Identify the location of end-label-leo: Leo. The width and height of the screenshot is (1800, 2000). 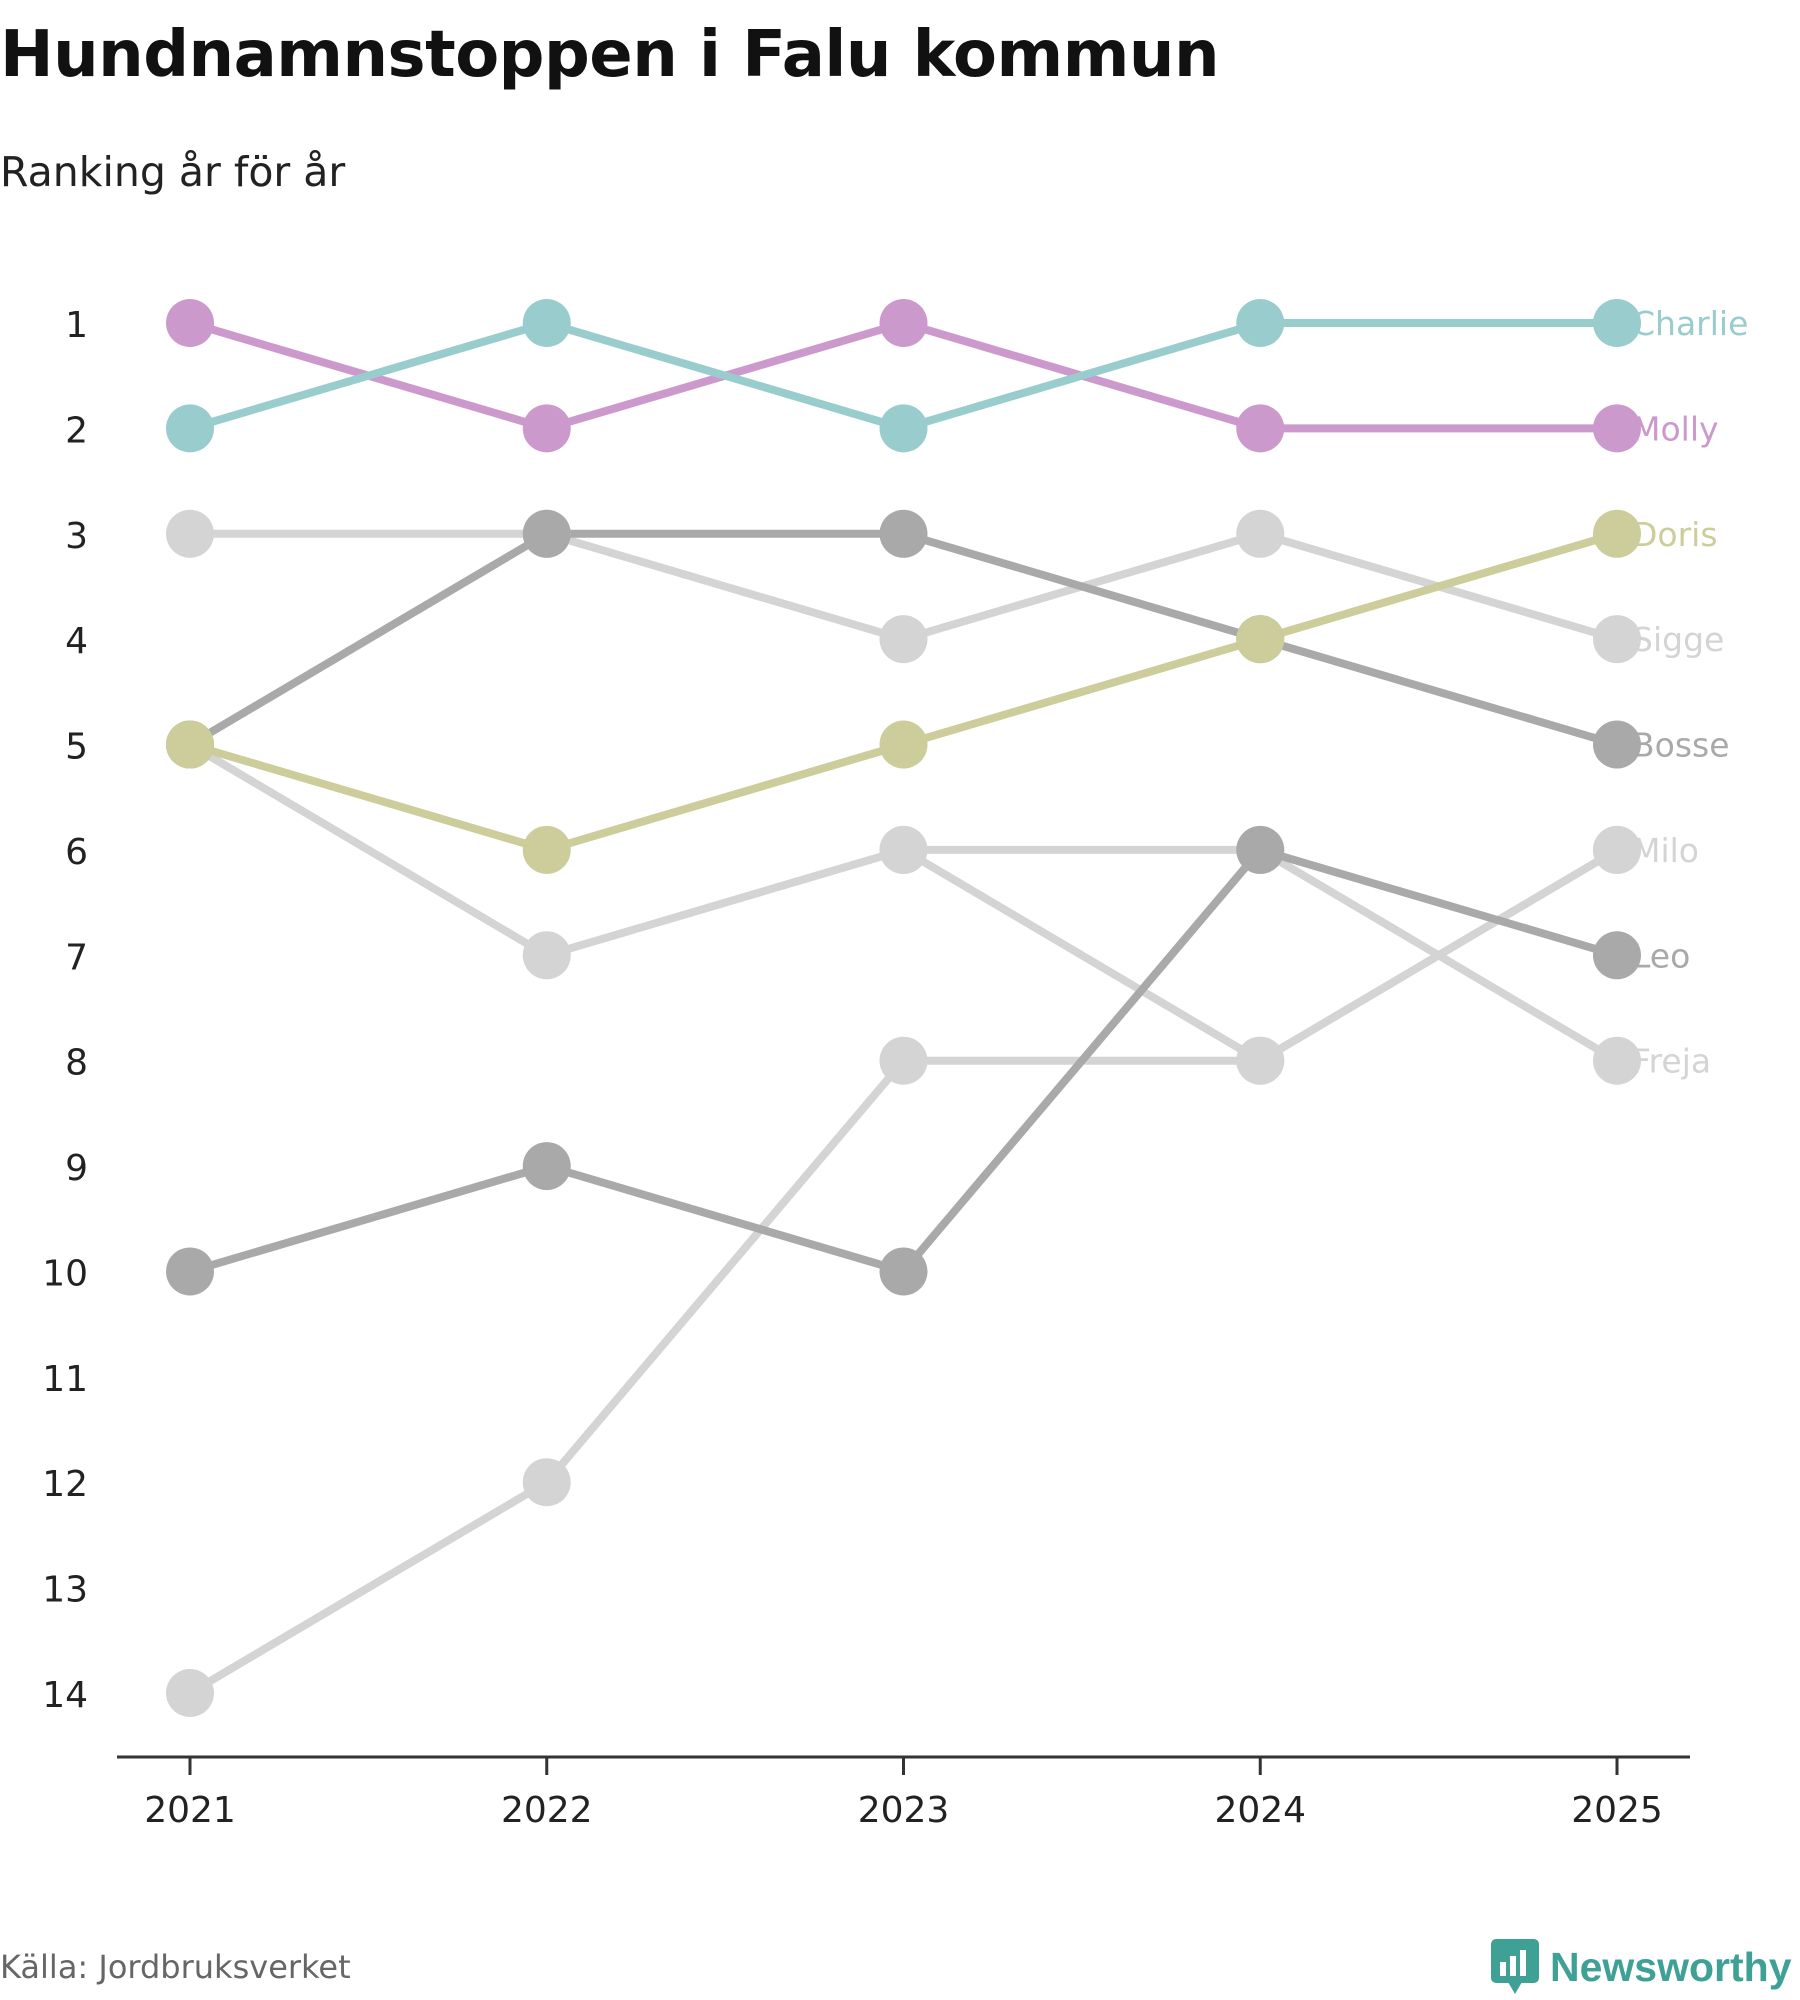
(1661, 955).